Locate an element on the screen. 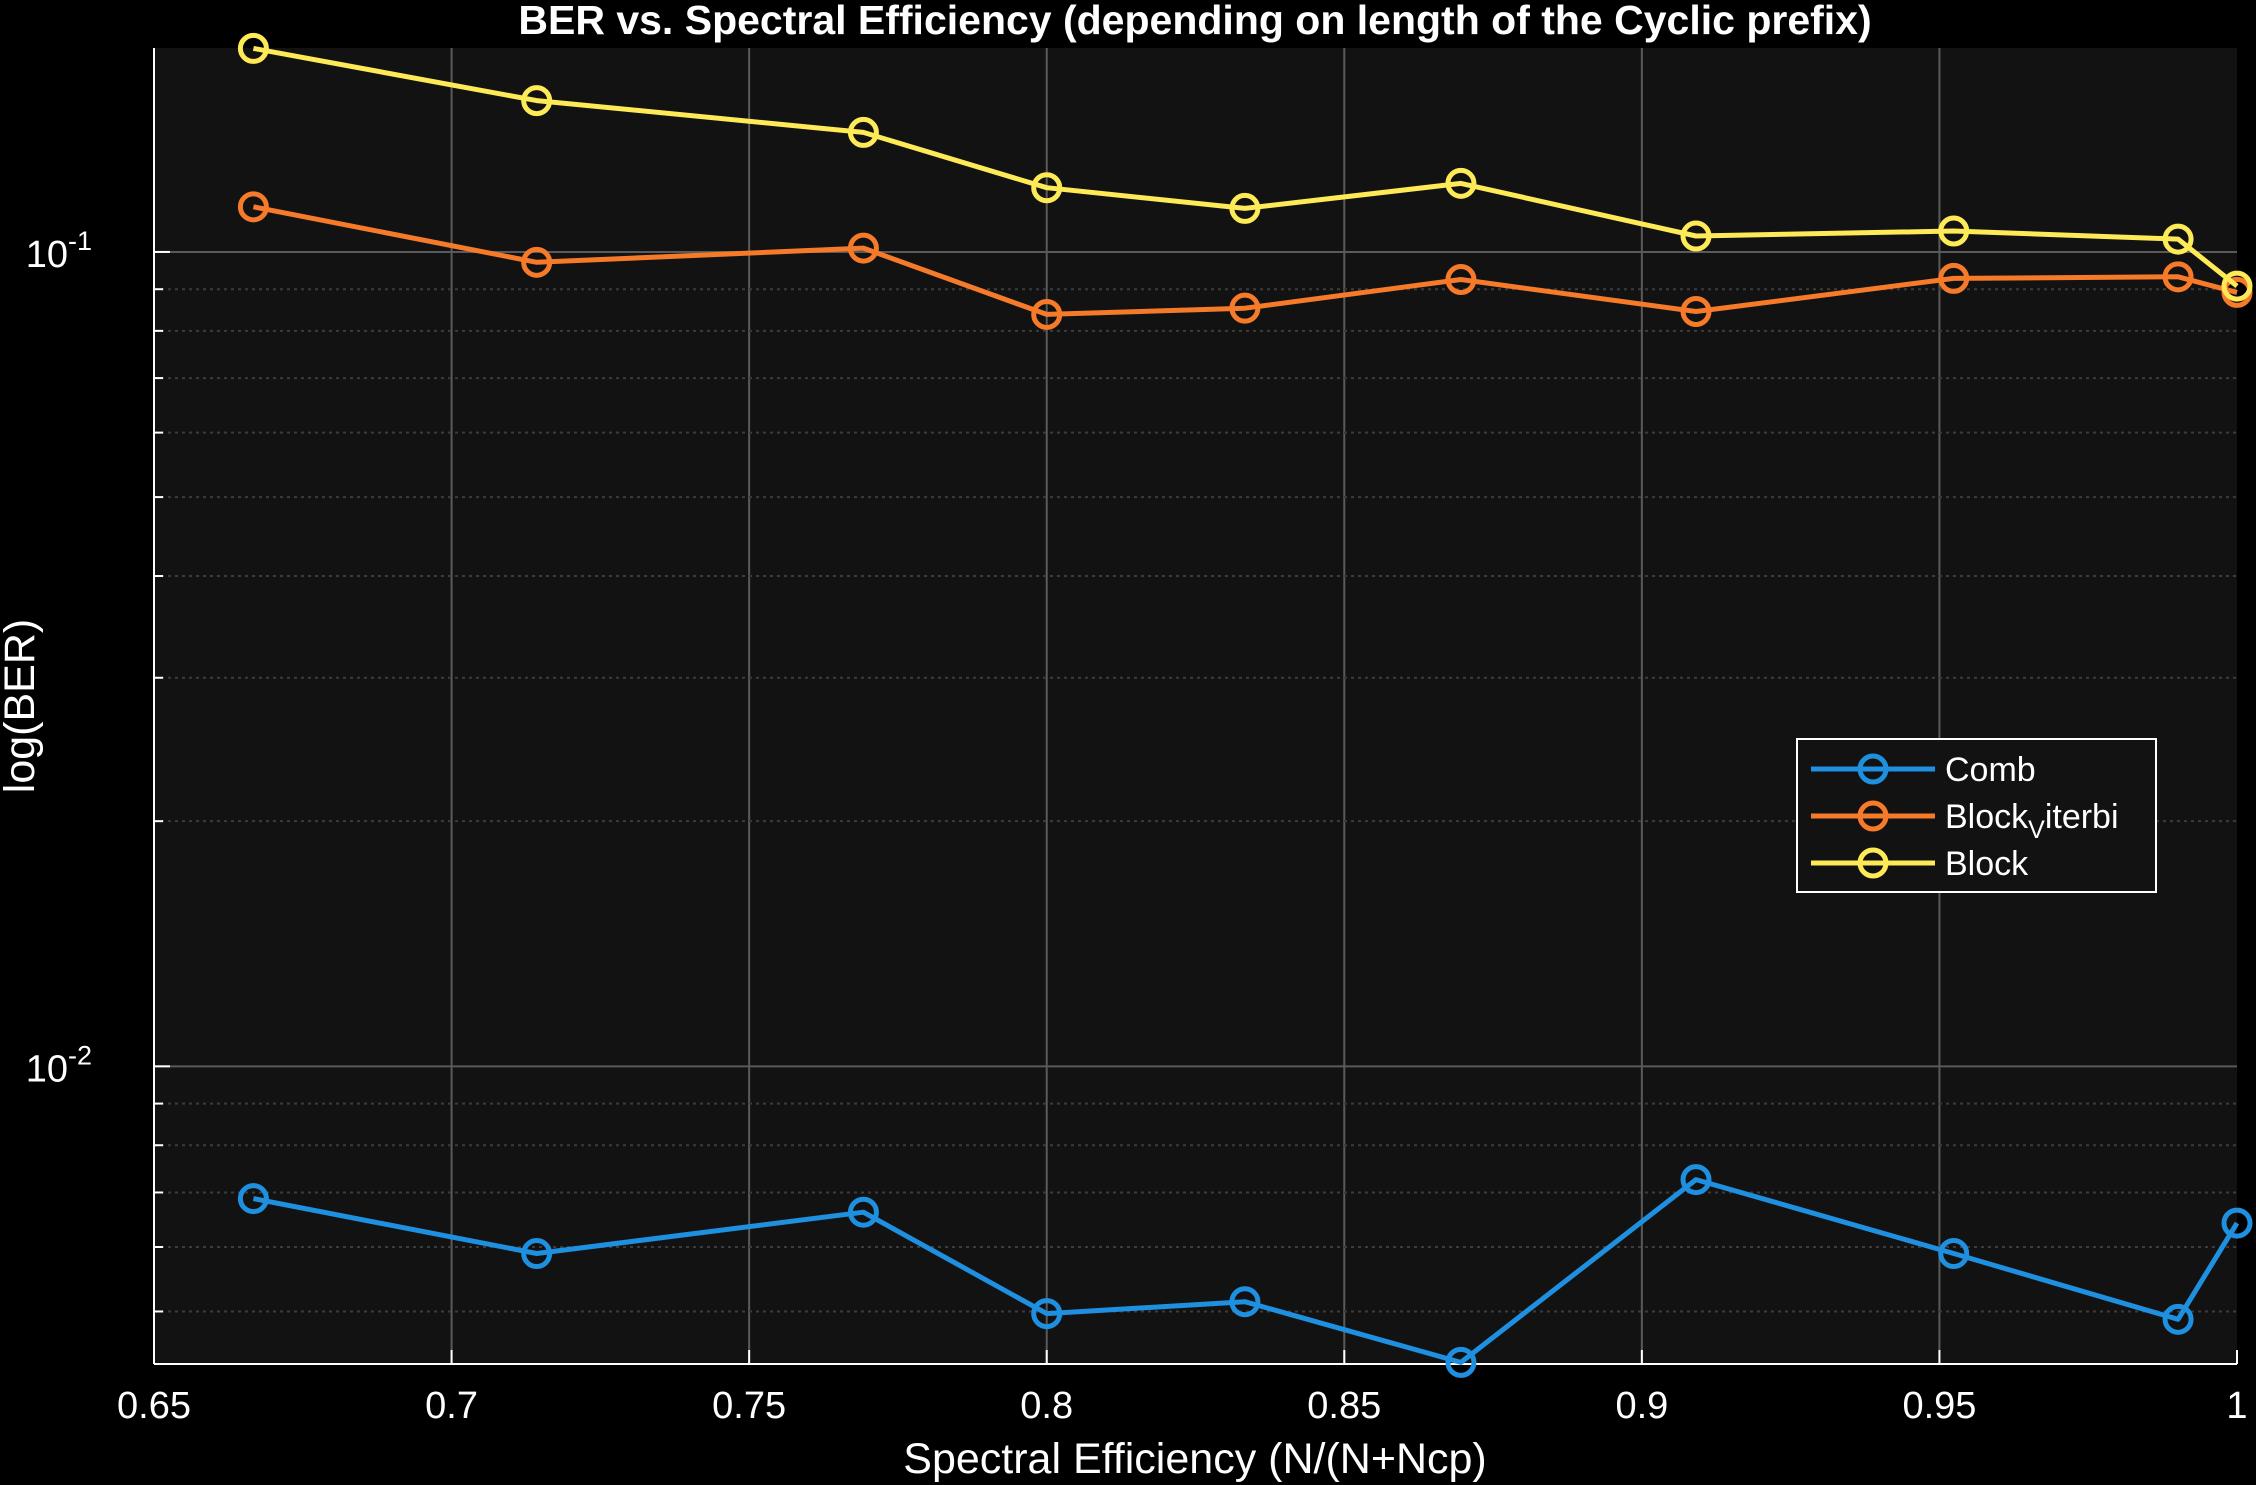  y-tick-label: 10⁻¹ is located at coordinates (59, 251).